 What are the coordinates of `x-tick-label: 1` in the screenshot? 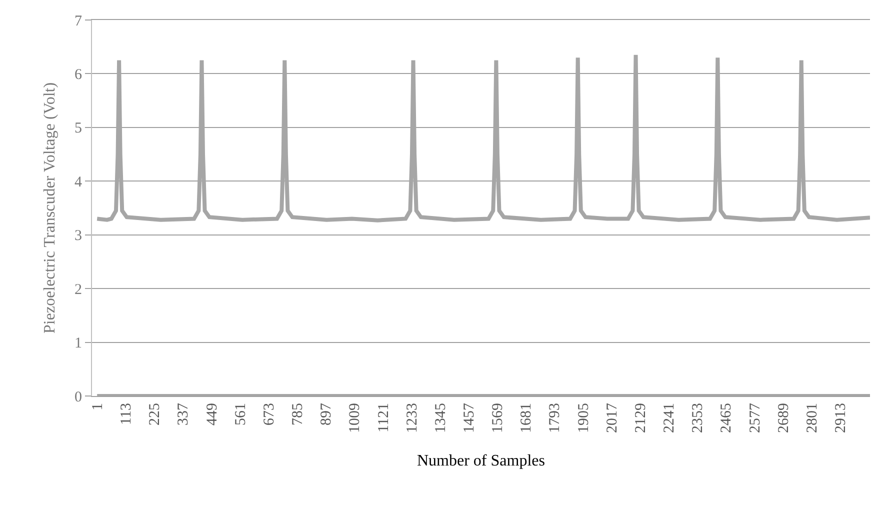 It's located at (98, 406).